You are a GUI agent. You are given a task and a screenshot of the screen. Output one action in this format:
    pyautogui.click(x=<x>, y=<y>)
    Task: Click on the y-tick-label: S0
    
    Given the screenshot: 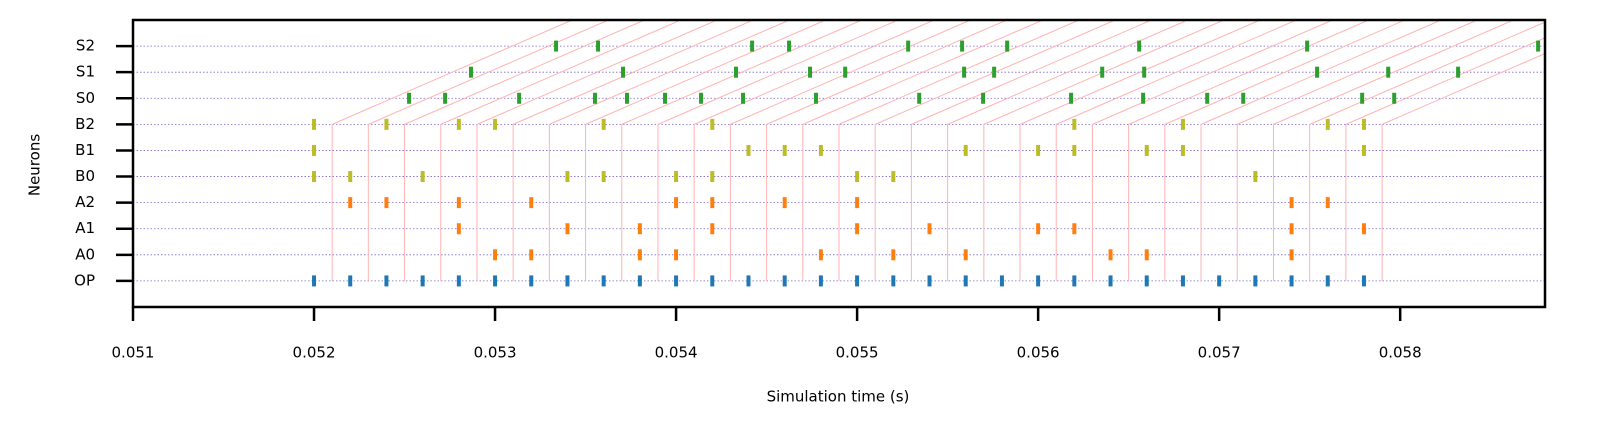 What is the action you would take?
    pyautogui.click(x=85, y=98)
    